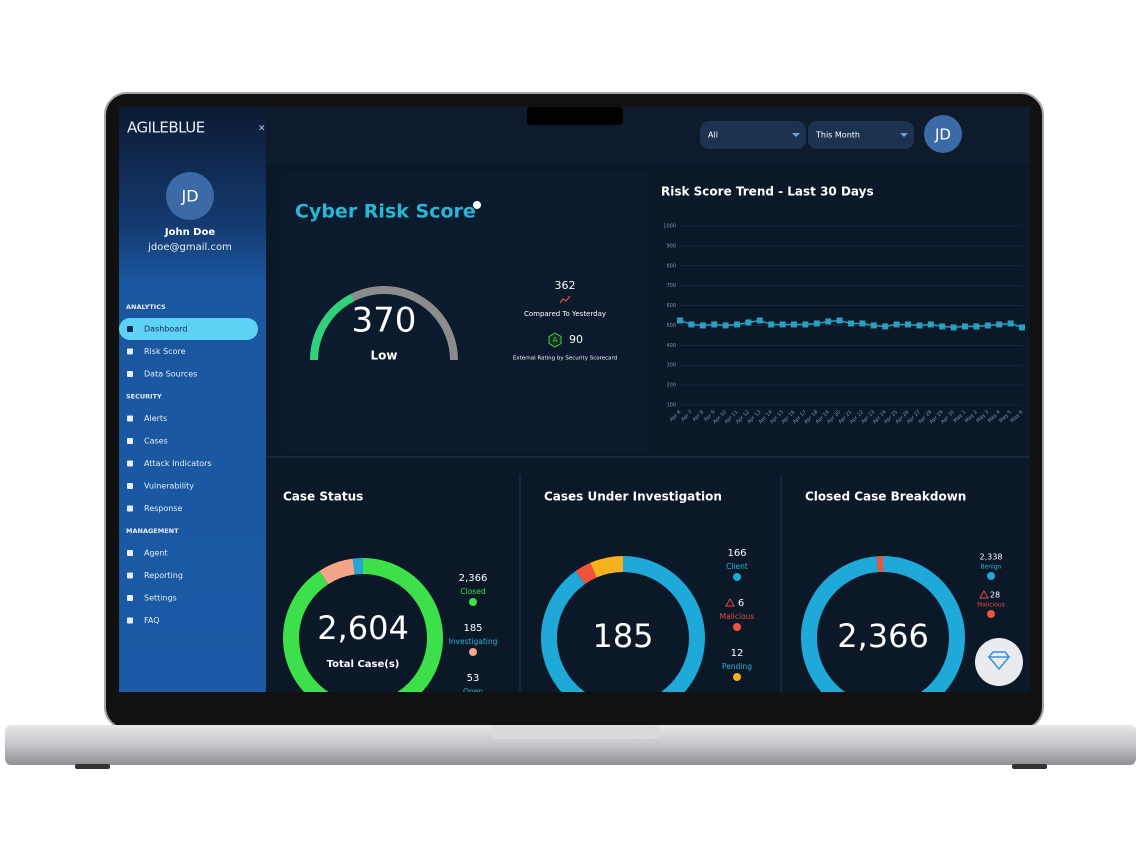  What do you see at coordinates (575, 116) in the screenshot?
I see `camera-notch` at bounding box center [575, 116].